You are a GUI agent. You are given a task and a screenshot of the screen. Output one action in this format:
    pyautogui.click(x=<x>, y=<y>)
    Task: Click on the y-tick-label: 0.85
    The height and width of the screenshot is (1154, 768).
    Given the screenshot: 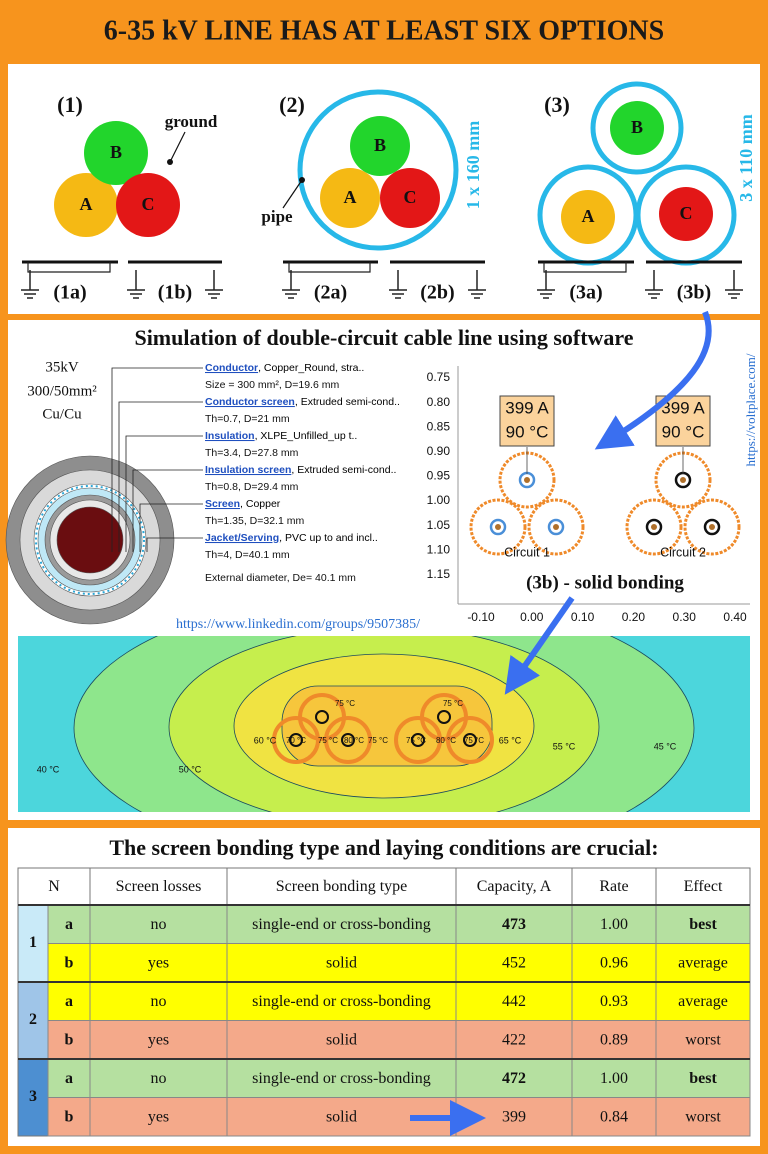 What is the action you would take?
    pyautogui.click(x=439, y=426)
    